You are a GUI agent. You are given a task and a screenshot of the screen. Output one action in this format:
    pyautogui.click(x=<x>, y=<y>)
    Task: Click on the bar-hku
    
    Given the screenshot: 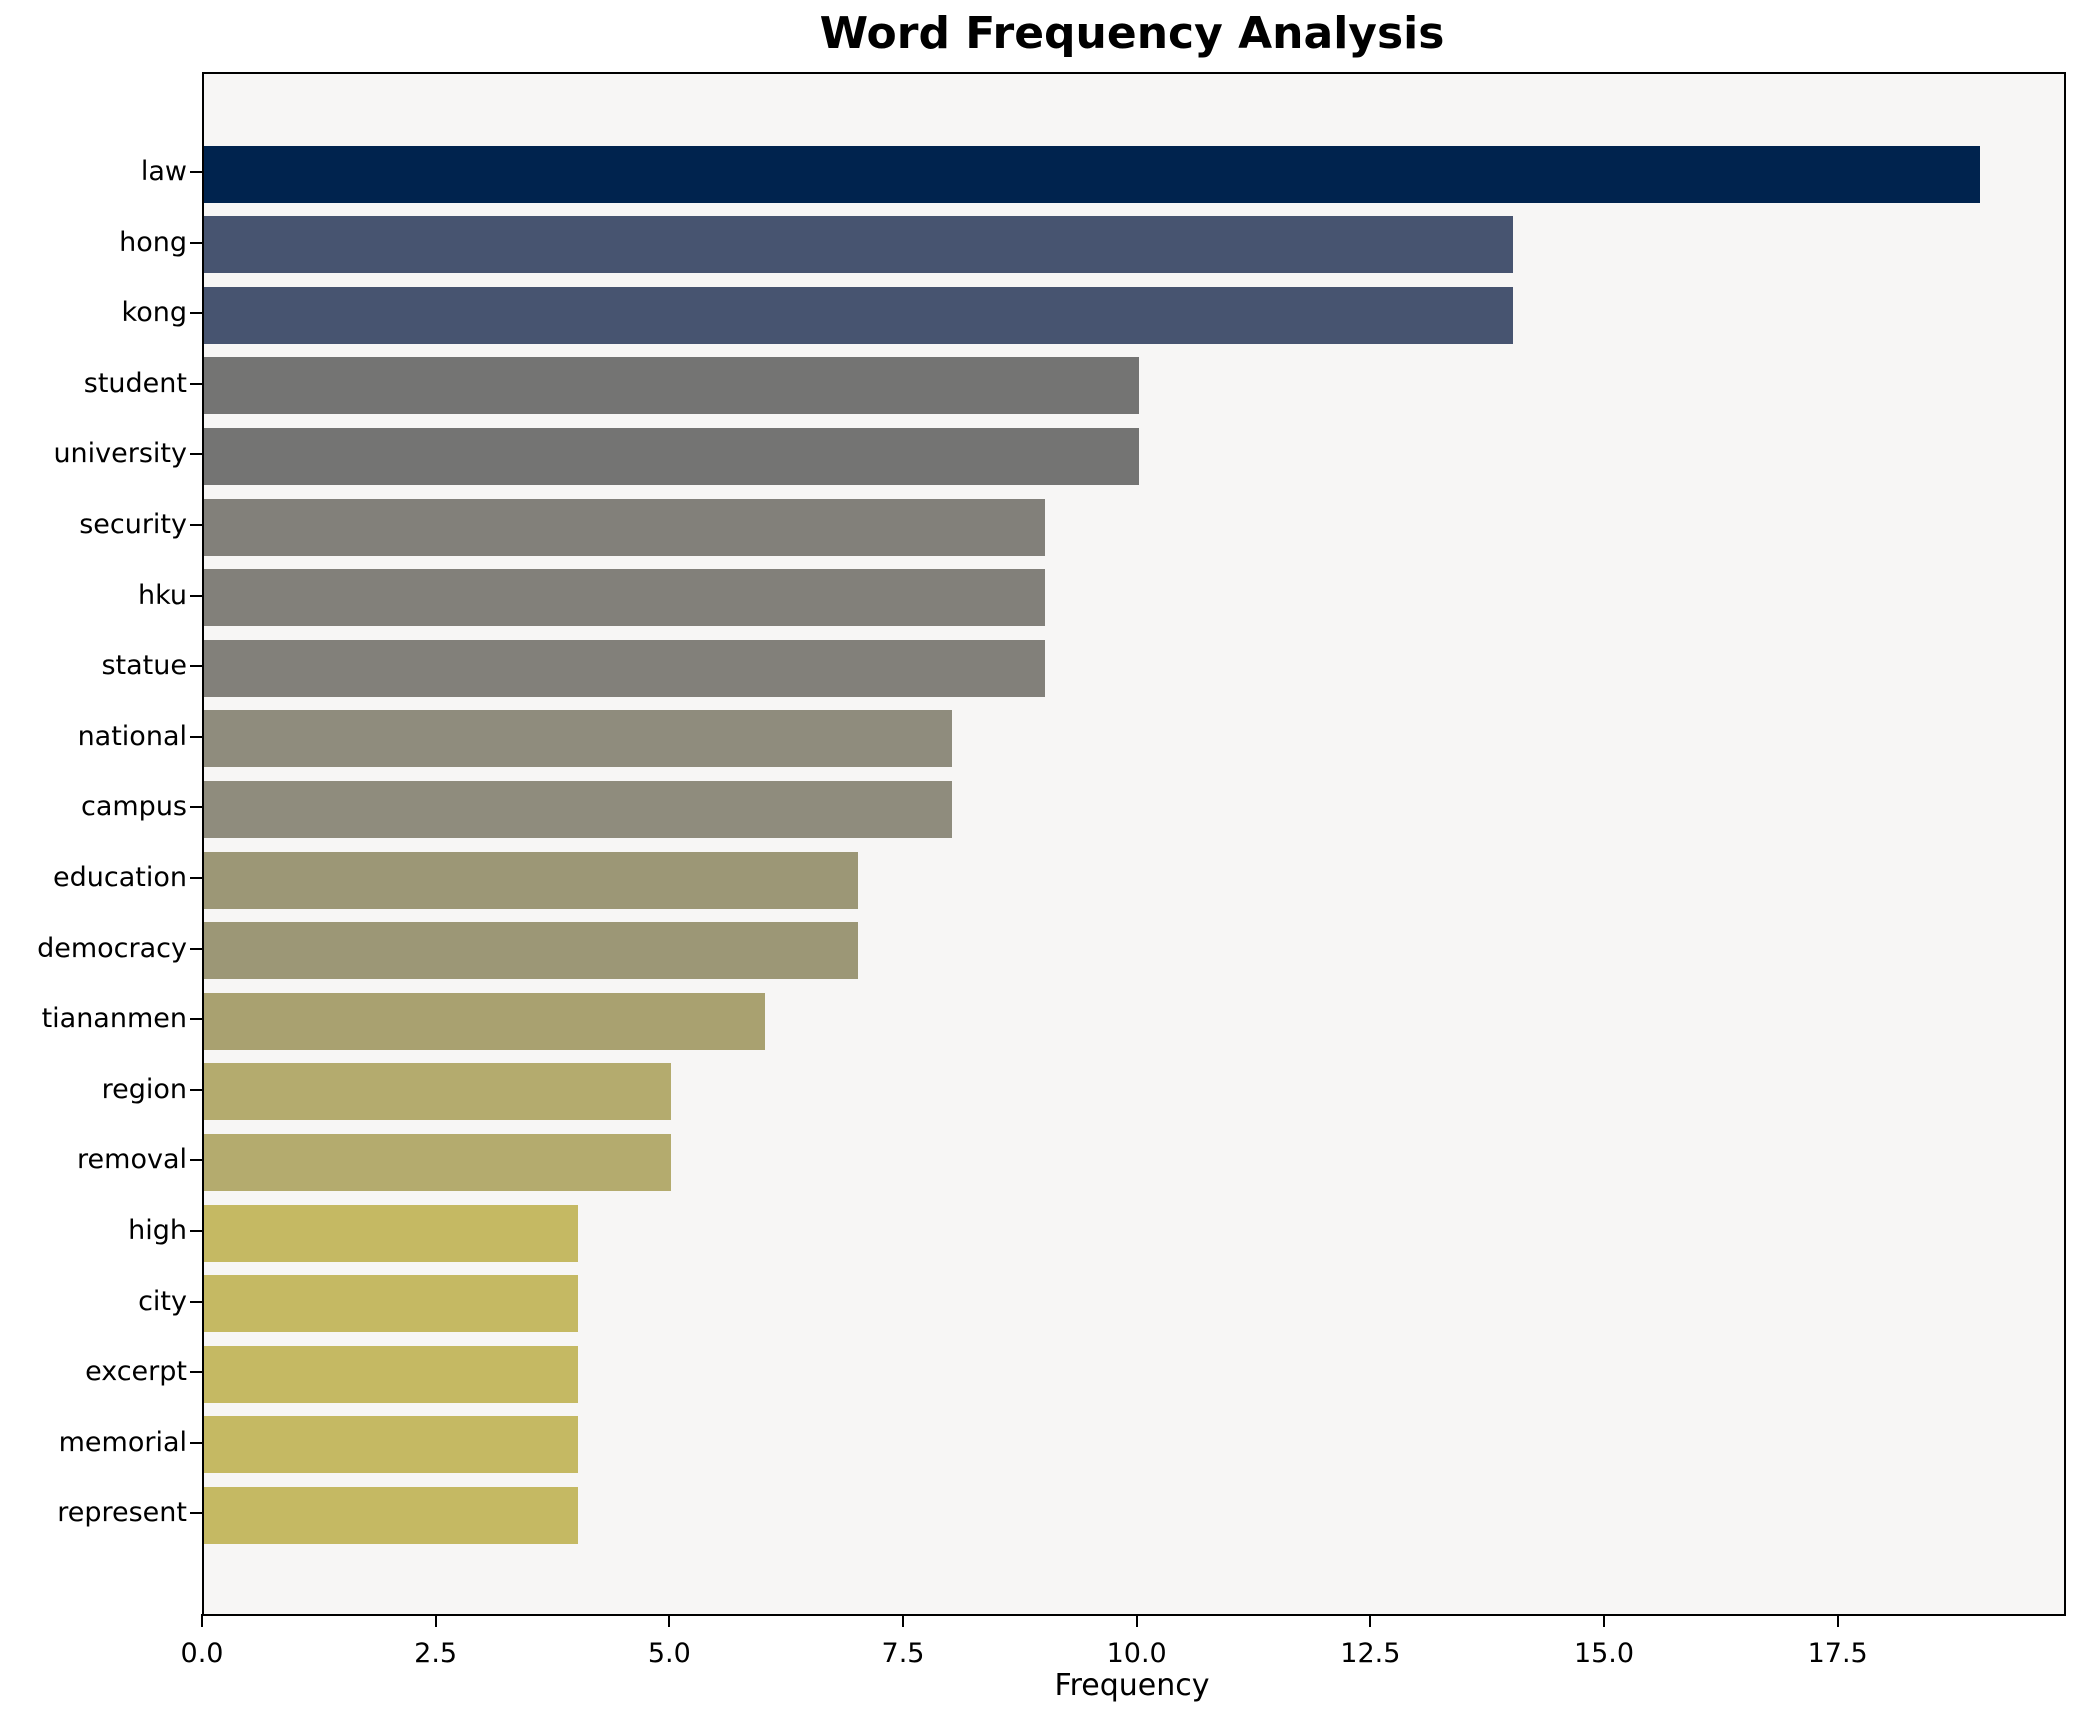 What is the action you would take?
    pyautogui.click(x=625, y=598)
    